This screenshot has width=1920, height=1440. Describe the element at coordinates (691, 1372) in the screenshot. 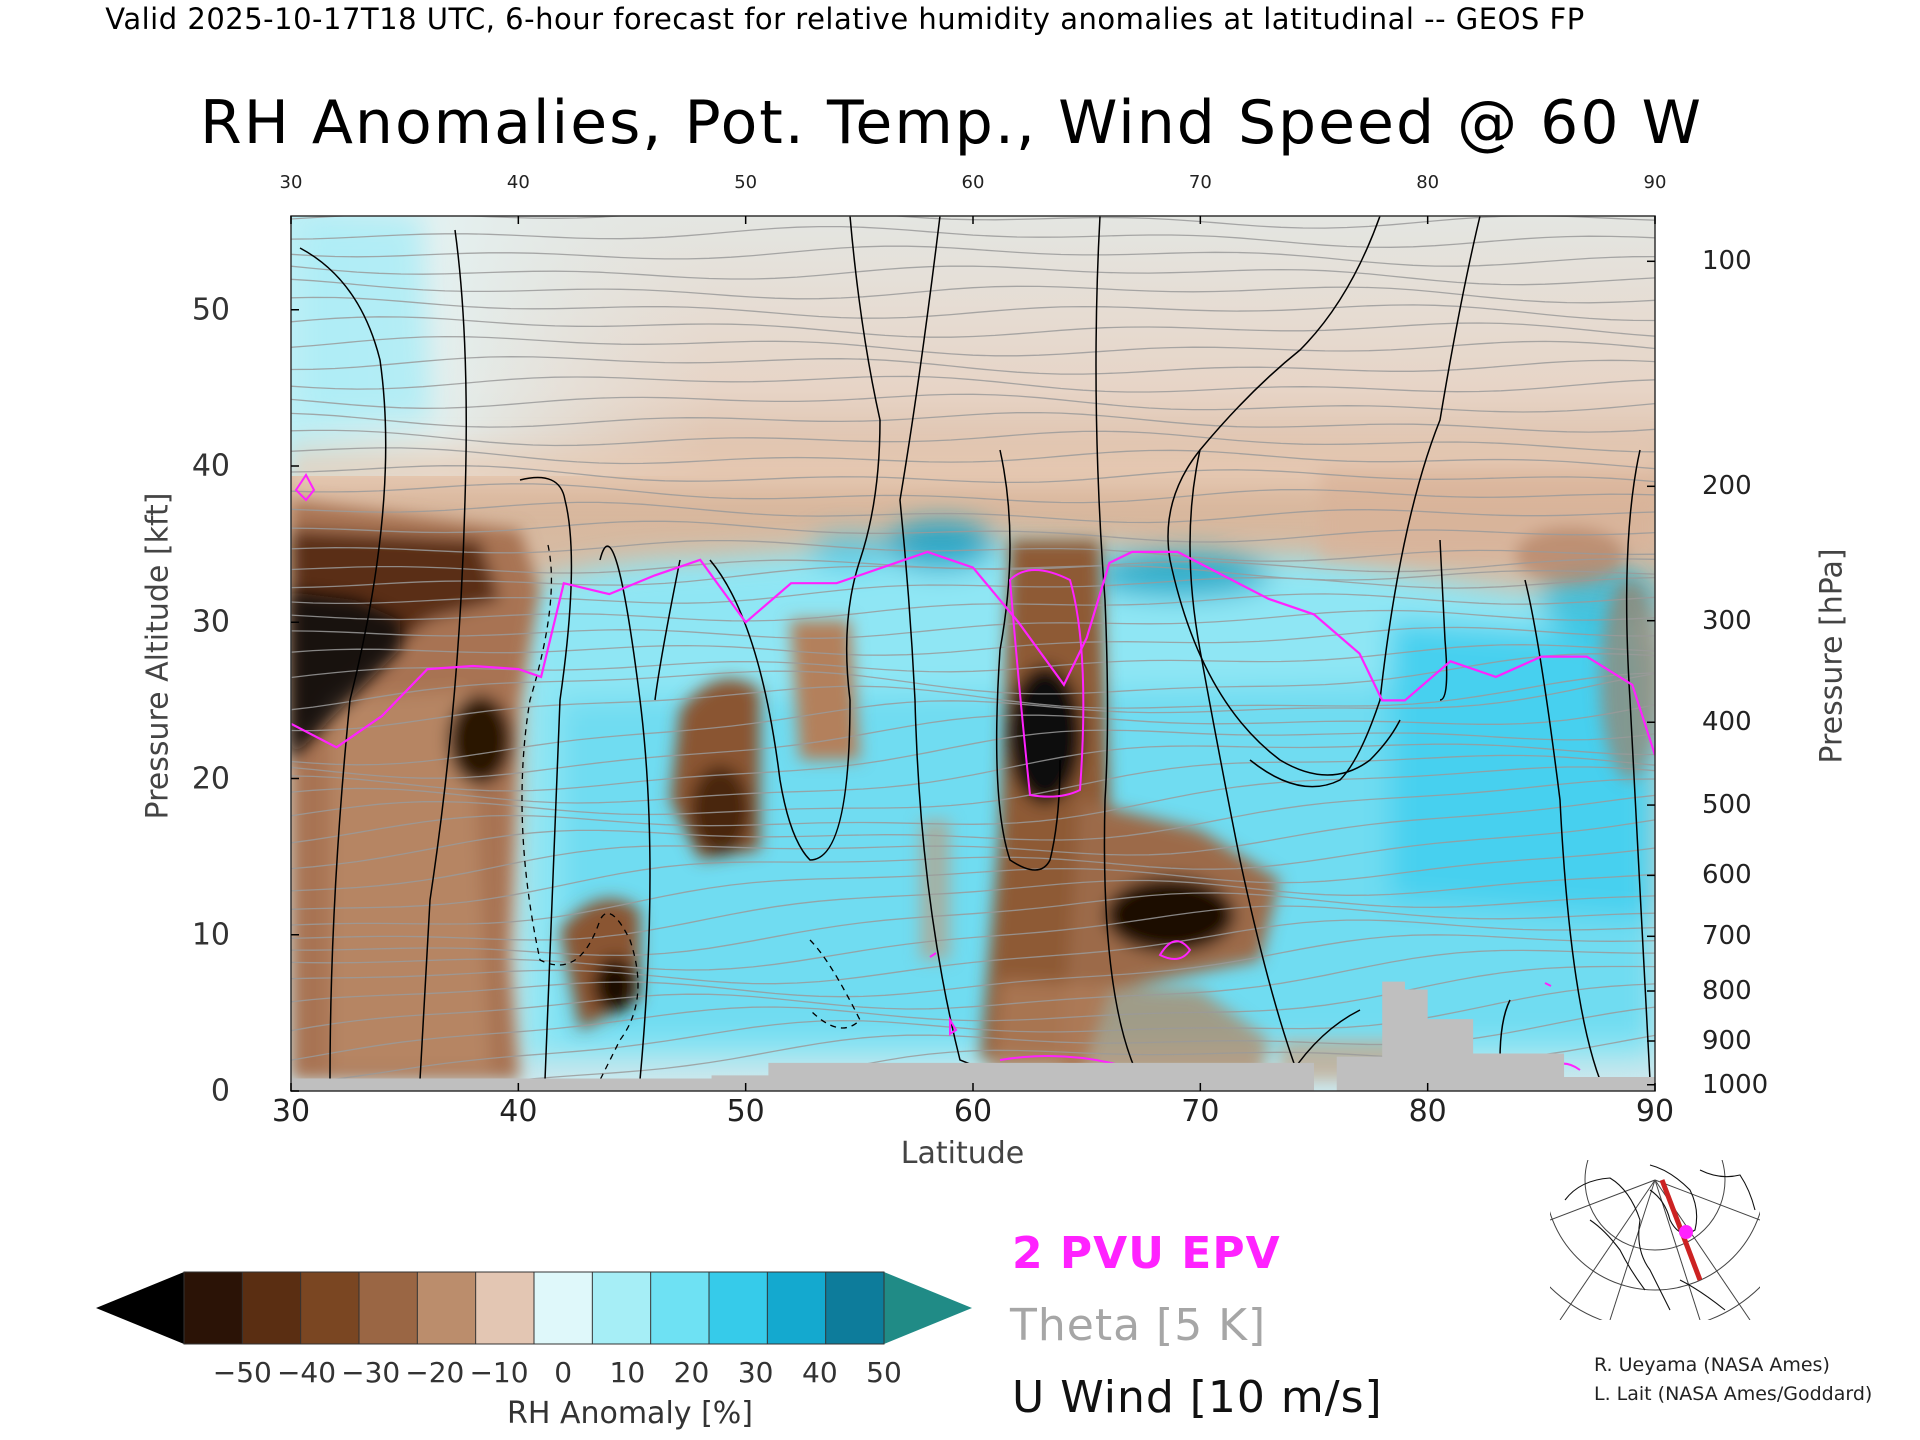

I see `colorbar-tick-label: 20` at that location.